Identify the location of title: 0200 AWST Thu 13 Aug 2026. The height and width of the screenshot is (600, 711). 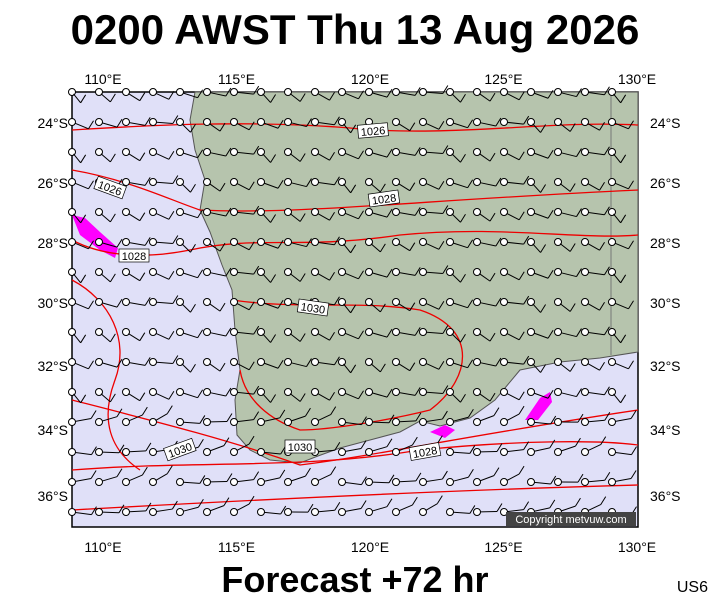
(355, 29).